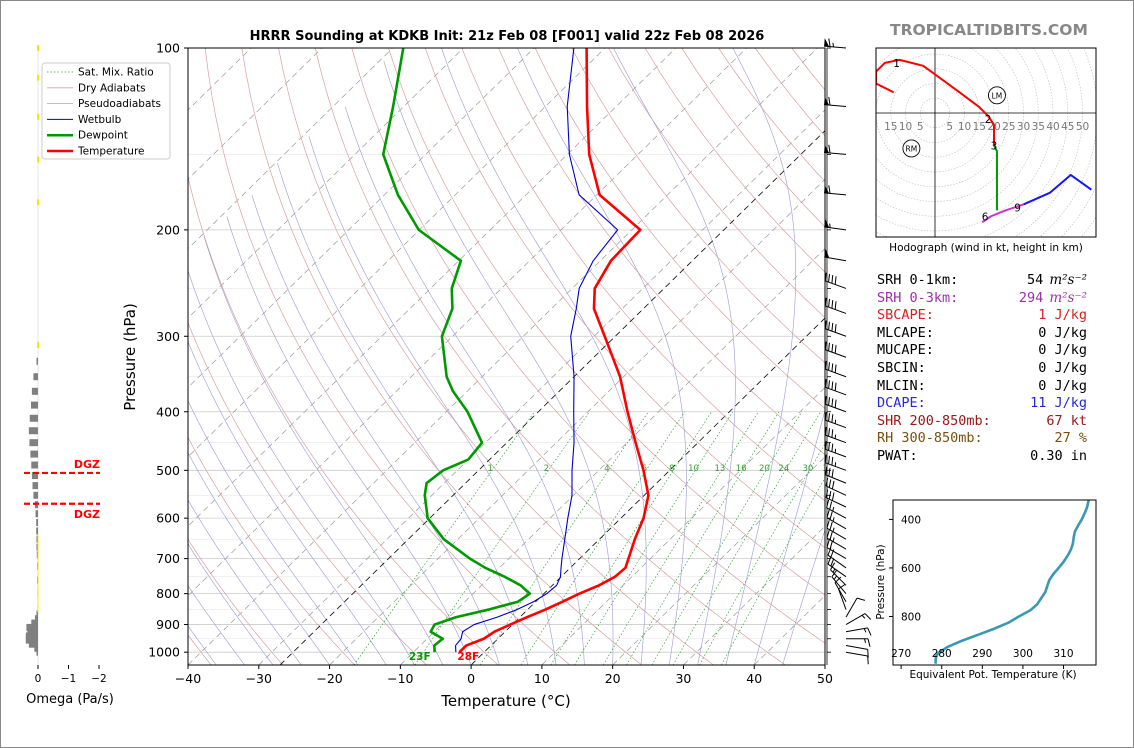  Describe the element at coordinates (881, 581) in the screenshot. I see `thetae-y-label: Pressure (hPa)` at that location.